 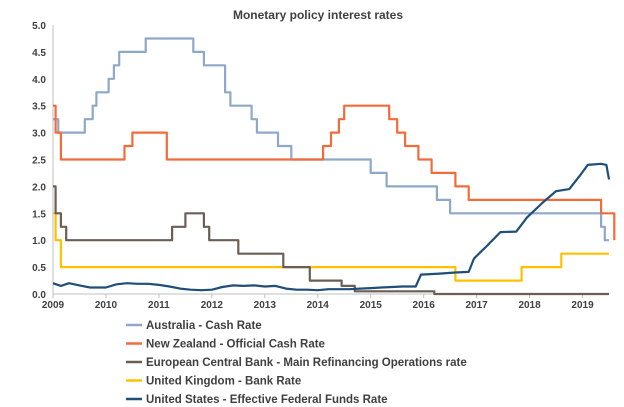 I want to click on x-tick-label: 2019, so click(x=582, y=305).